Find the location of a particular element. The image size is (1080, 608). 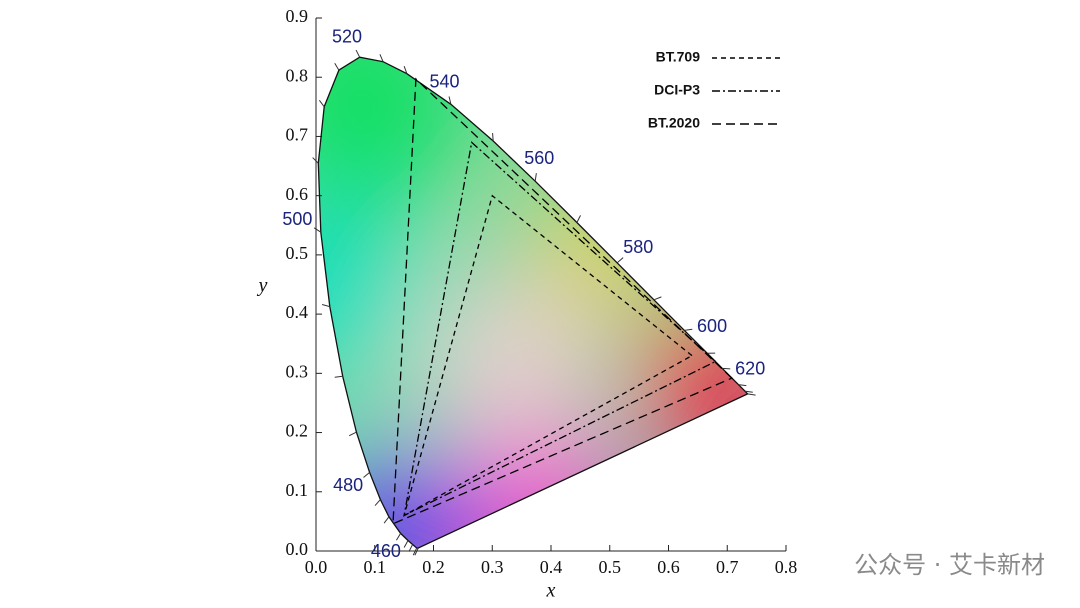

x-tick-label: 0.6 is located at coordinates (668, 567).